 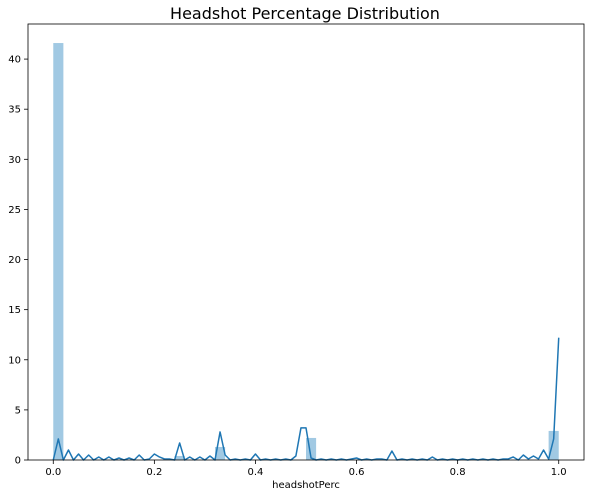 I want to click on y-tick-label: 0, so click(x=18, y=461).